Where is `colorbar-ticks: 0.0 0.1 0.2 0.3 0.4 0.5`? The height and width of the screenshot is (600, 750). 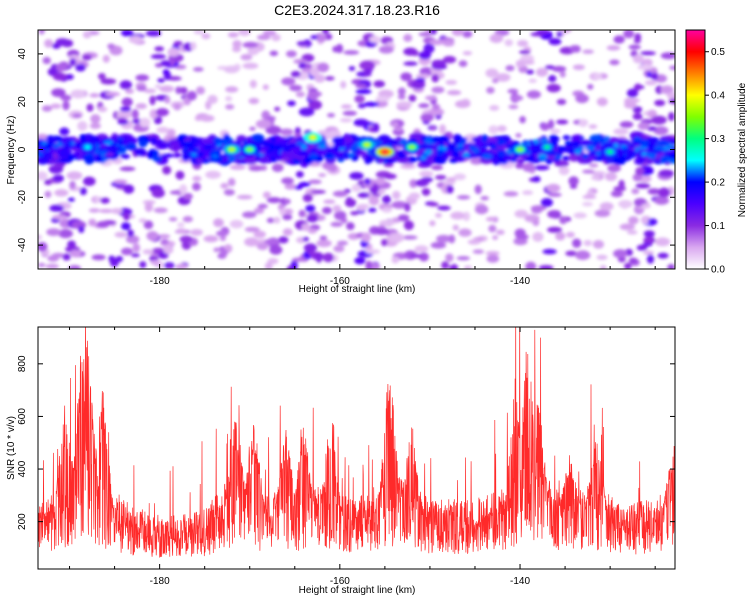 colorbar-ticks: 0.0 0.1 0.2 0.3 0.4 0.5 is located at coordinates (715, 161).